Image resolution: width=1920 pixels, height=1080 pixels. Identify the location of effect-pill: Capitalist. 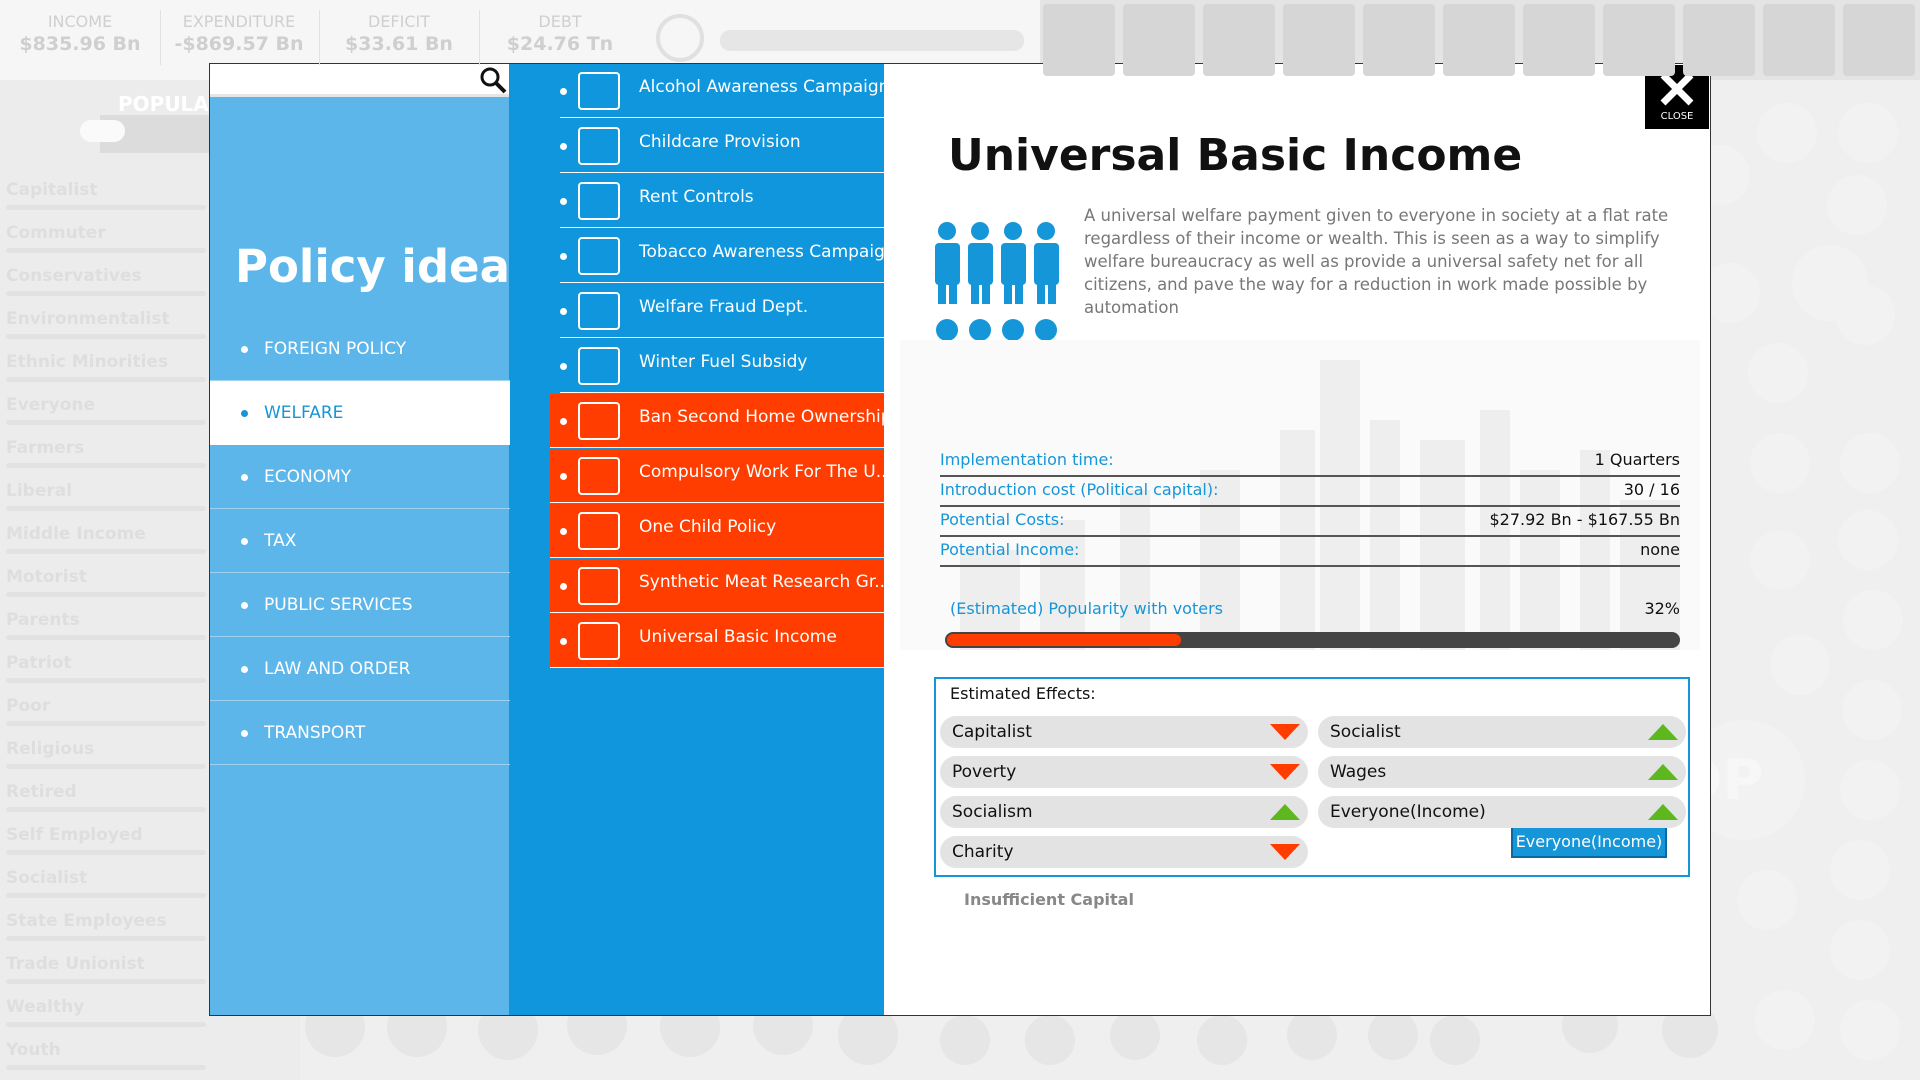
(1124, 732).